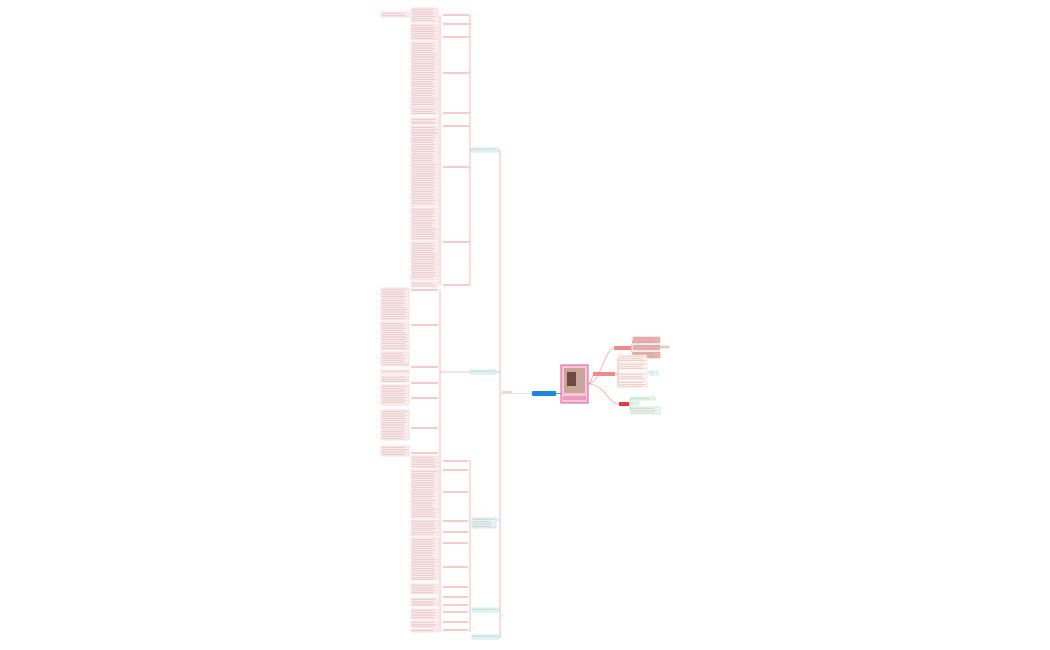  Describe the element at coordinates (571, 379) in the screenshot. I see `central-image-figure` at that location.